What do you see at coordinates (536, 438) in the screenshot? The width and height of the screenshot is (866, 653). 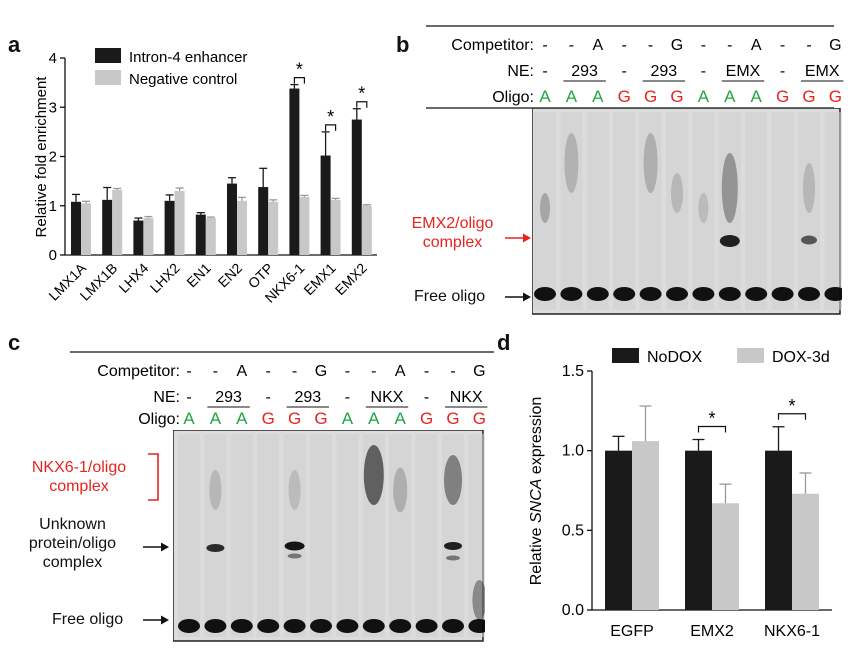 I see `y-axis-label-part: expression` at bounding box center [536, 438].